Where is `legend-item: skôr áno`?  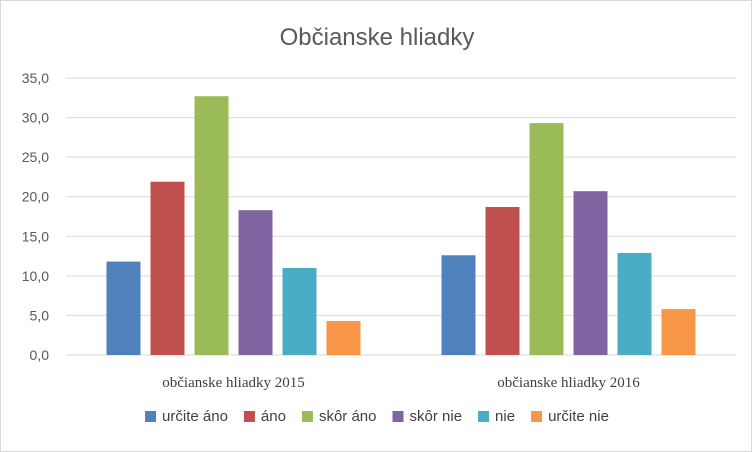
legend-item: skôr áno is located at coordinates (339, 416).